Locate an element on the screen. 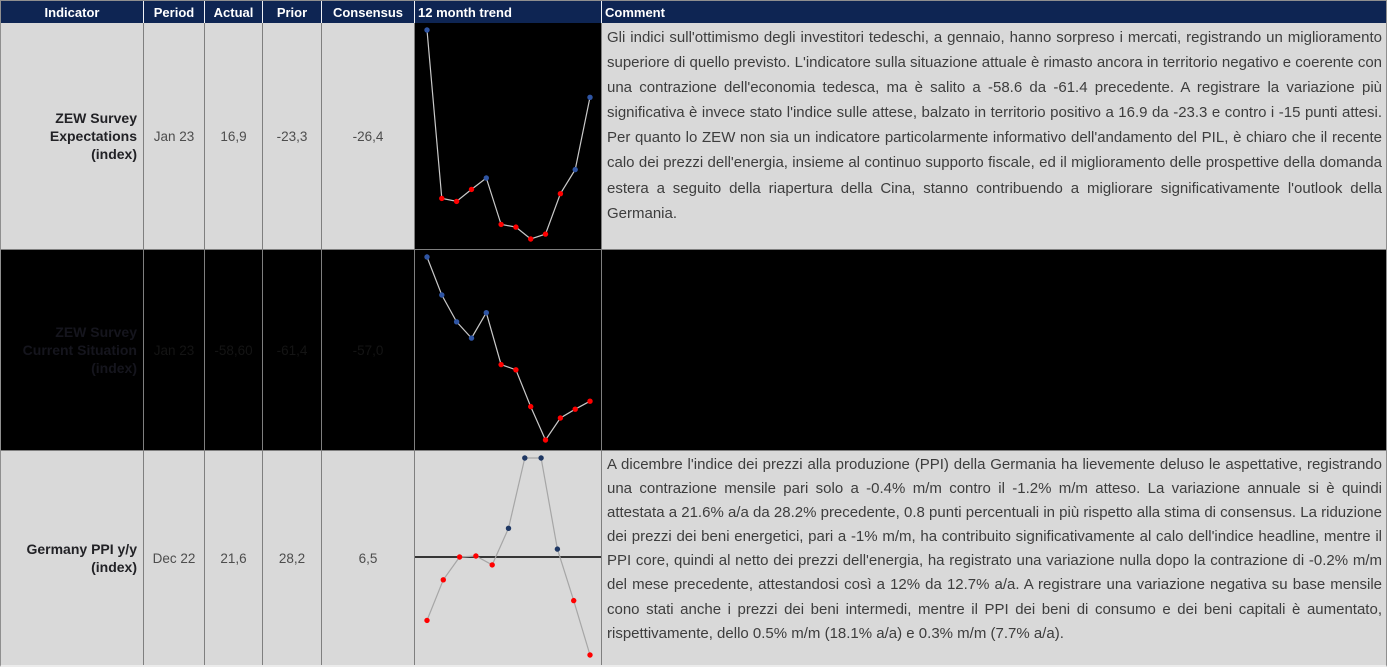 The image size is (1387, 667). column-header-indicator: Indicator is located at coordinates (72, 12).